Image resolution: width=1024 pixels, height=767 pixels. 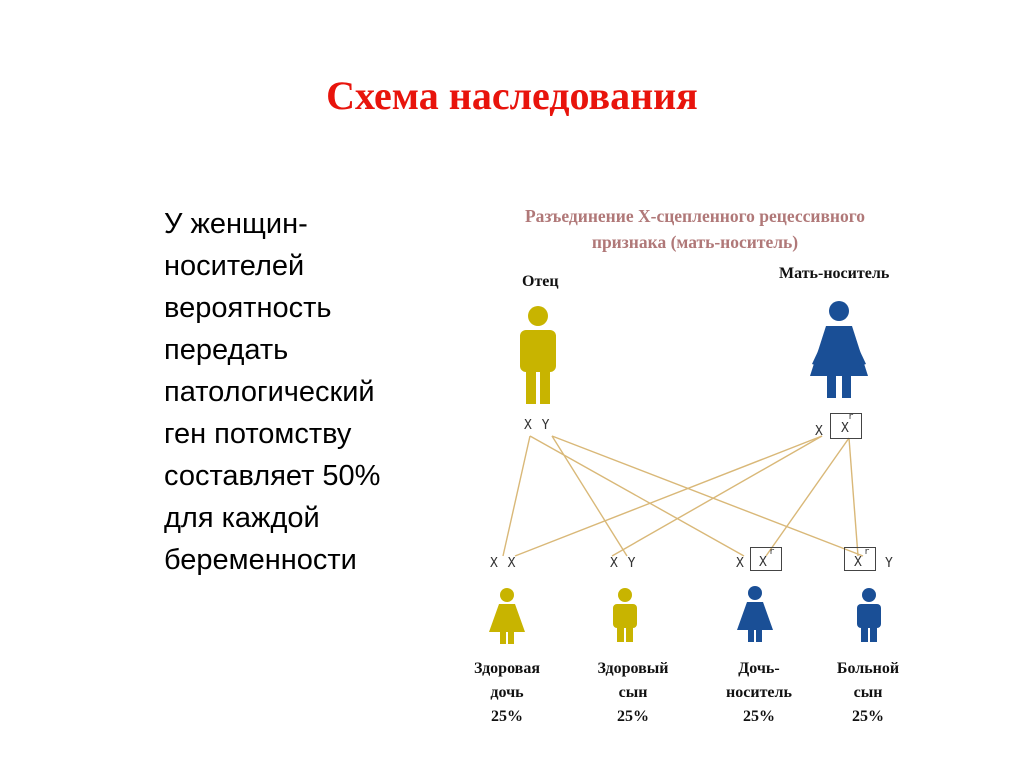 What do you see at coordinates (537, 425) in the screenshot?
I see `father-genotype: X Y` at bounding box center [537, 425].